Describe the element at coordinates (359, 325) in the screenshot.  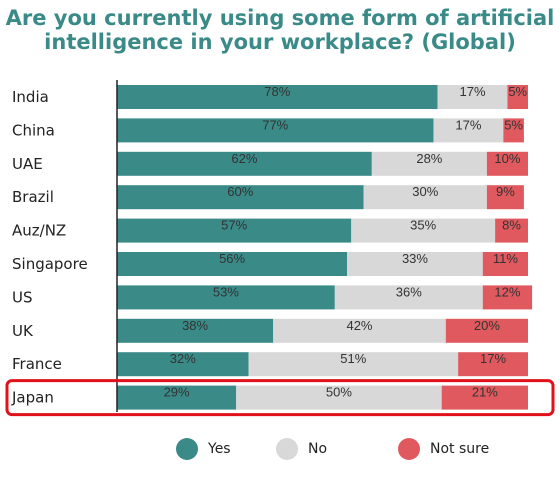
I see `value-label-uk-no: 42%` at that location.